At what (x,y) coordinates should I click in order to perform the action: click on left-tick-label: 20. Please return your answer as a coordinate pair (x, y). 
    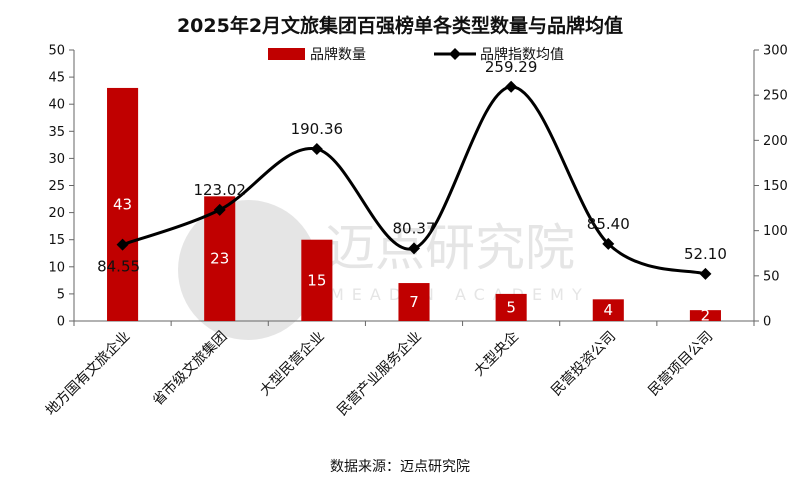
    Looking at the image, I should click on (56, 213).